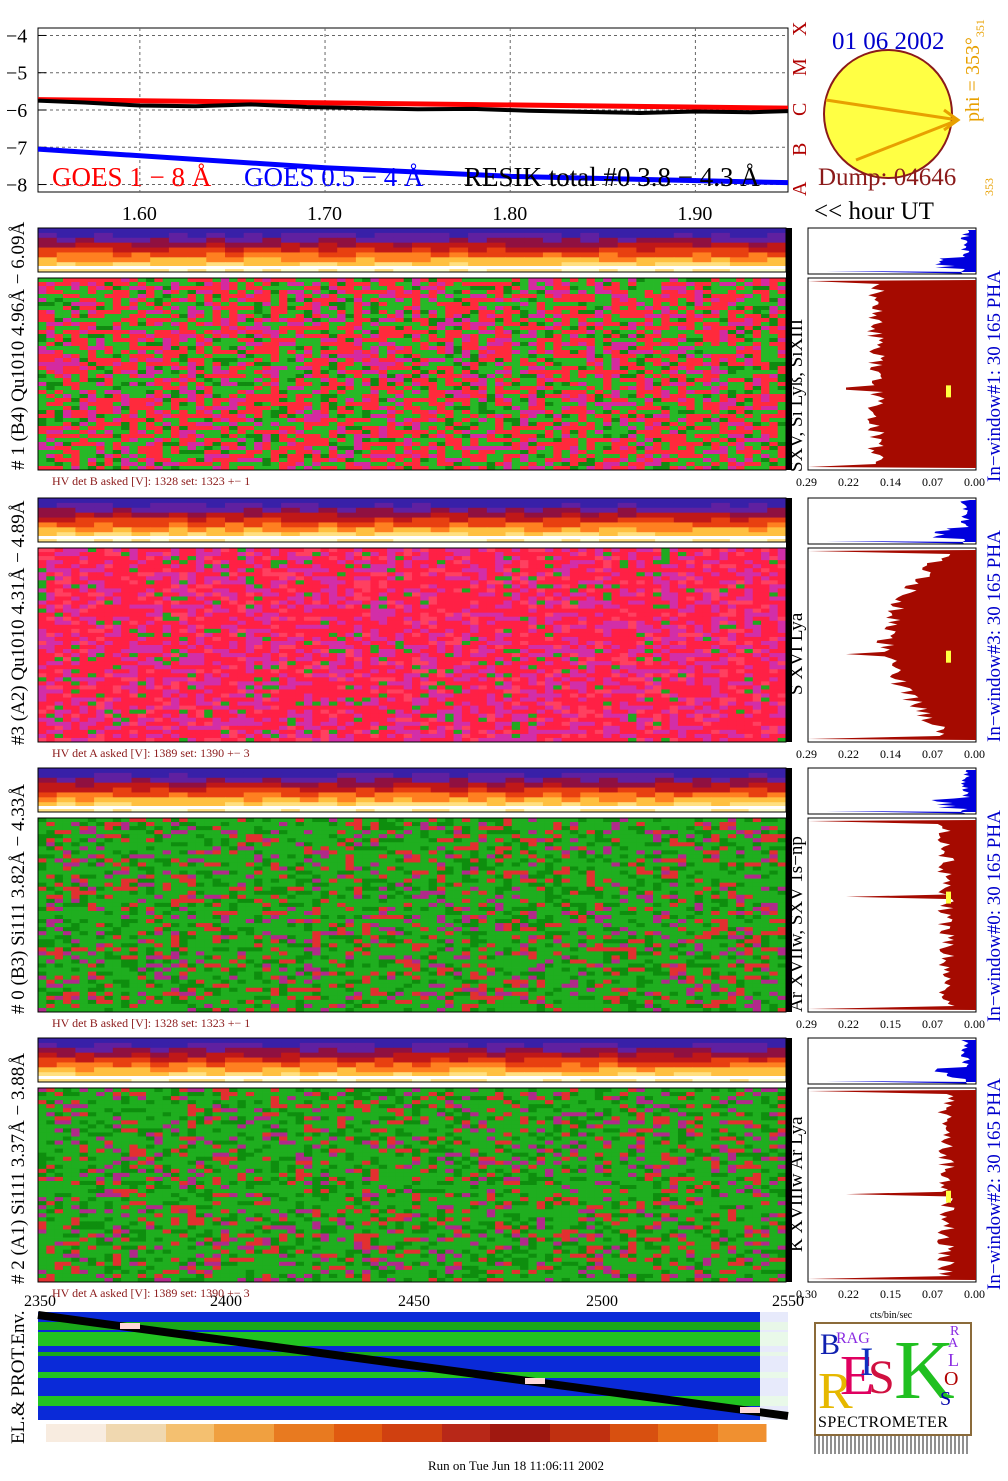 This screenshot has height=1481, width=1008. What do you see at coordinates (16, 111) in the screenshot?
I see `y-tick-label: −6` at bounding box center [16, 111].